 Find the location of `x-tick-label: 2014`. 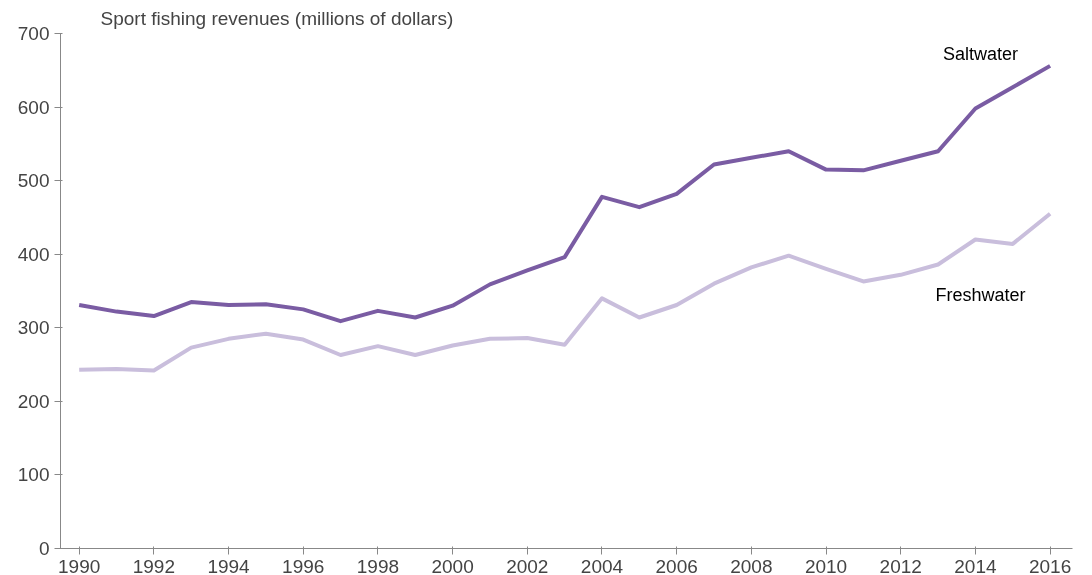

x-tick-label: 2014 is located at coordinates (975, 565).